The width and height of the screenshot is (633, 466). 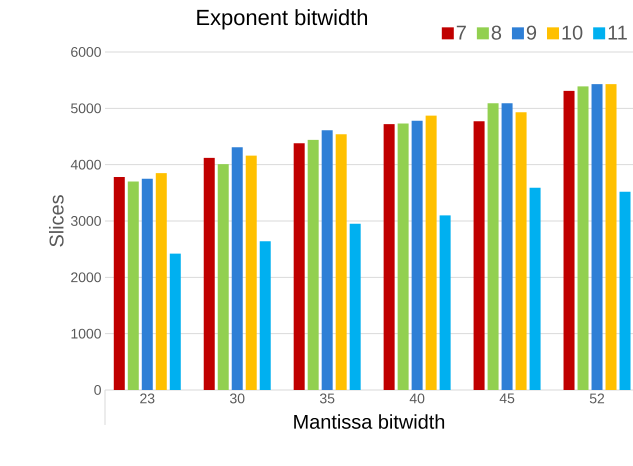 I want to click on y-tick-label: 0, so click(x=97, y=390).